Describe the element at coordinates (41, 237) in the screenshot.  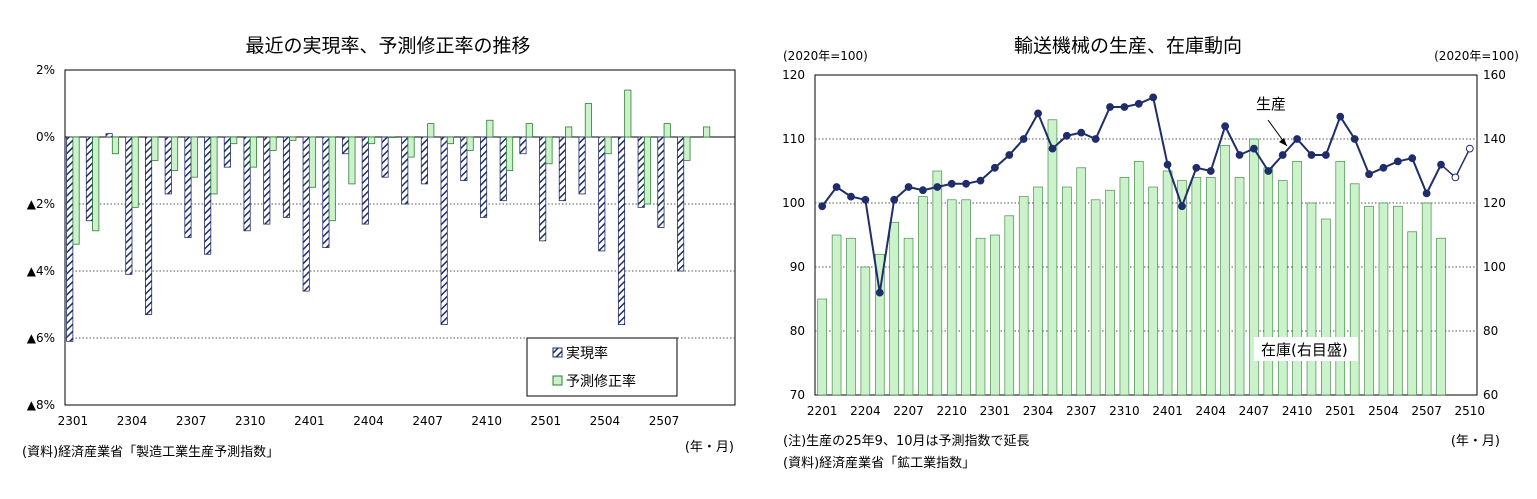
I see `left-y-tick-labels: 2% 0% ▲2% ▲4% ▲6% ▲8%` at that location.